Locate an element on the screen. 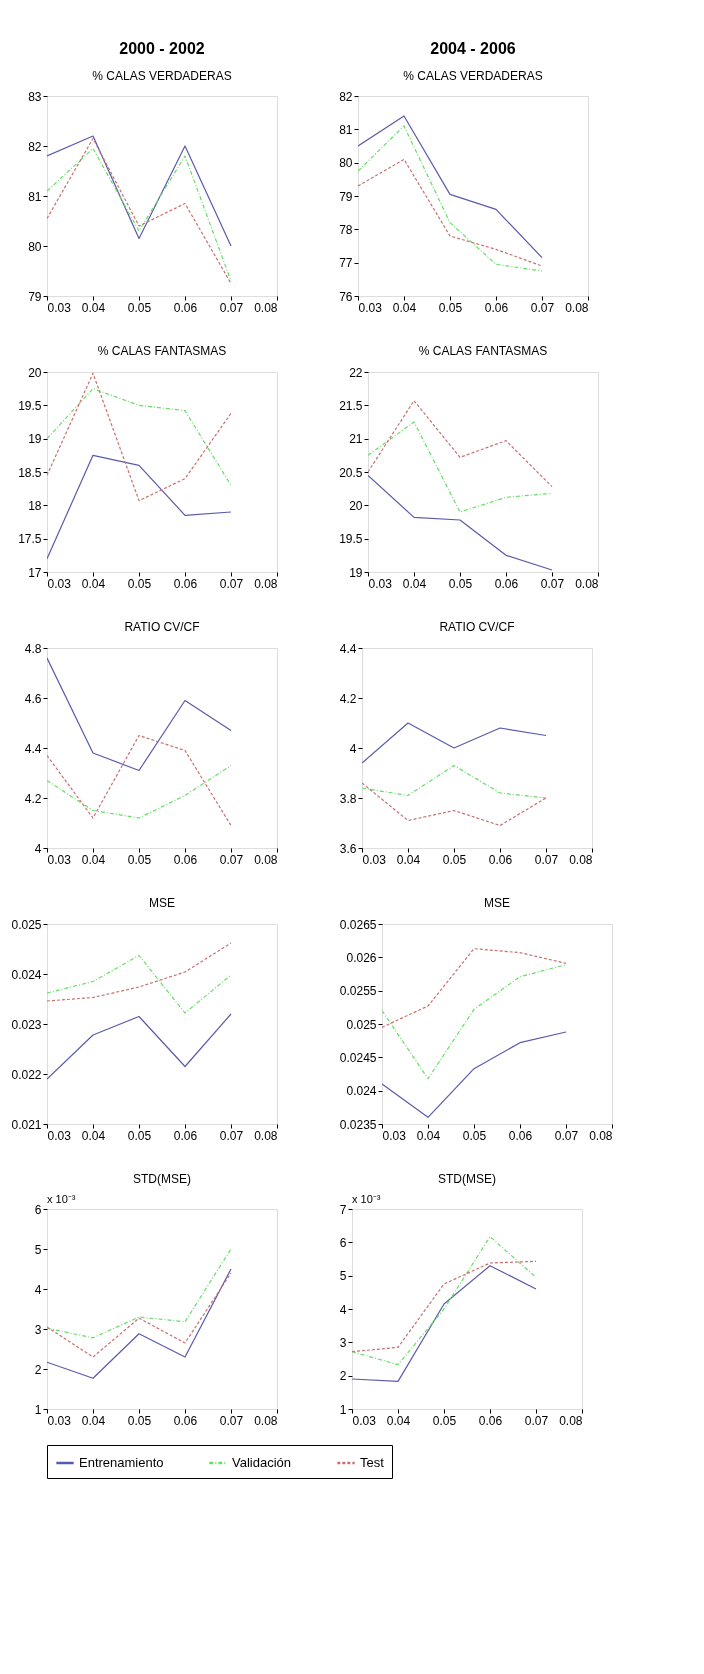  y-tick-label: 77 is located at coordinates (346, 263).